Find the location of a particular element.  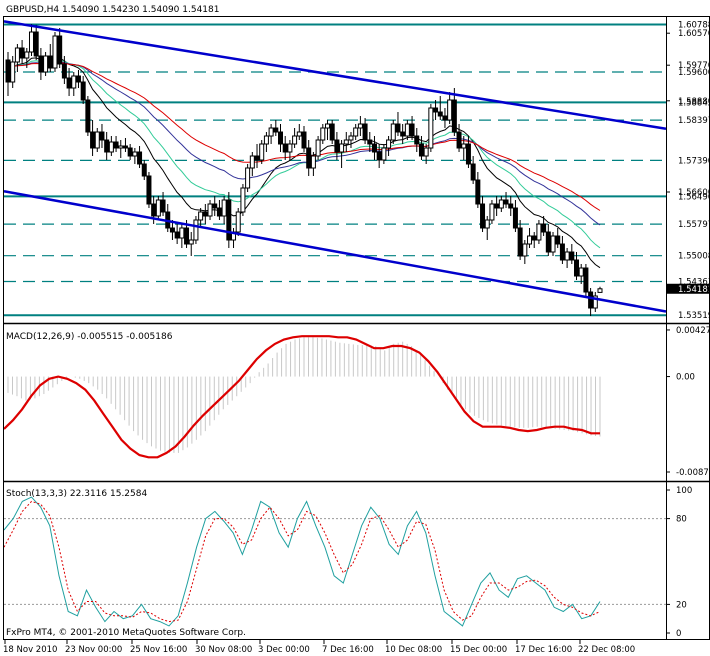

price-tick-label: 1.60570 is located at coordinates (694, 34).